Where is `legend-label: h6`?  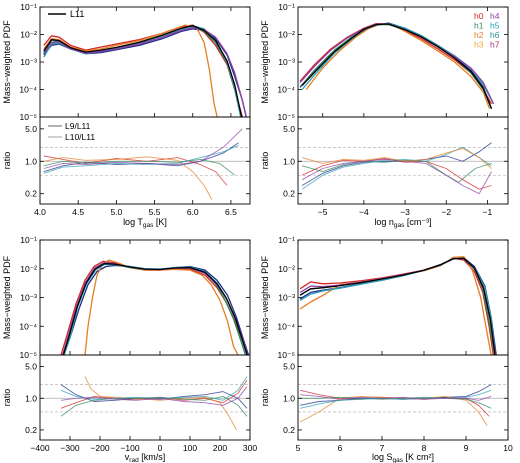 legend-label: h6 is located at coordinates (495, 35).